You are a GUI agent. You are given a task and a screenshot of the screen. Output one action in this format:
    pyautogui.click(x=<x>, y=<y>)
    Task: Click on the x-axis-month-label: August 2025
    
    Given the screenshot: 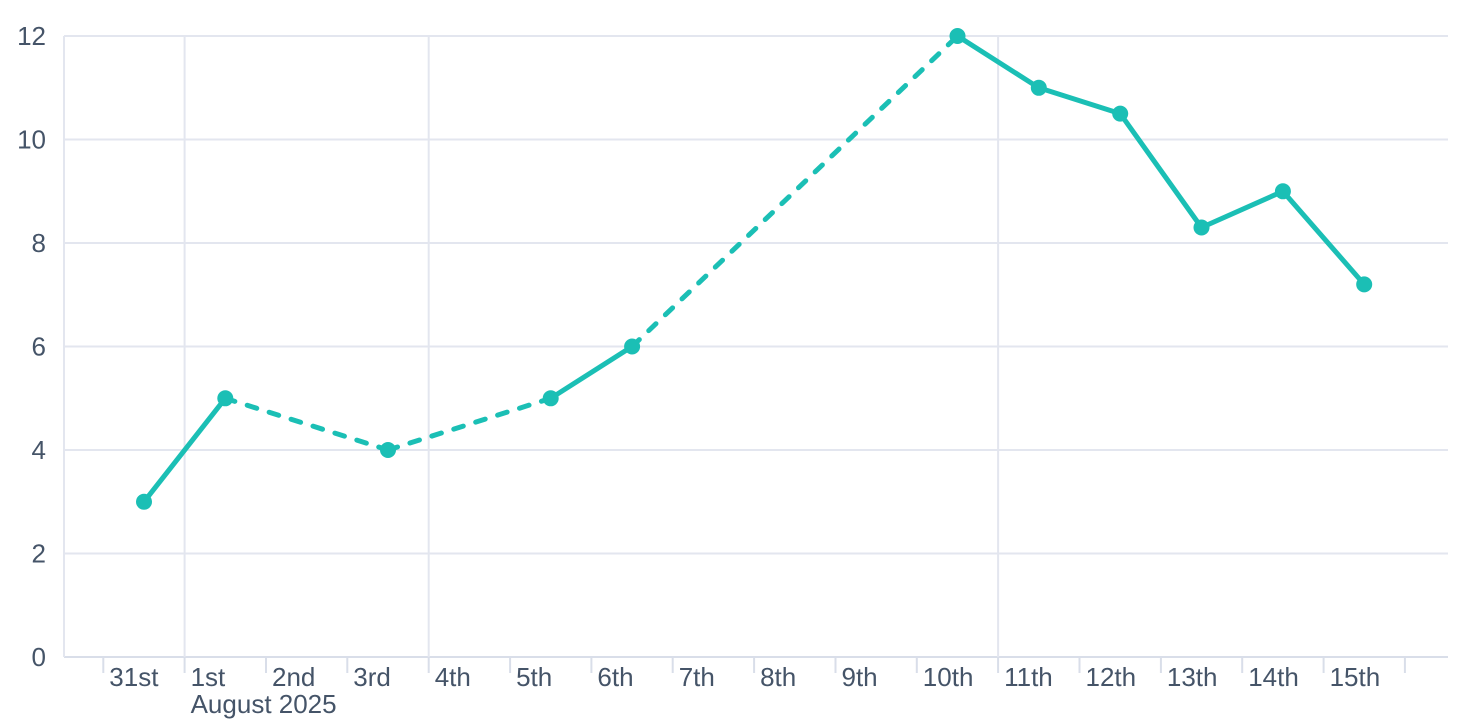 What is the action you would take?
    pyautogui.click(x=264, y=704)
    